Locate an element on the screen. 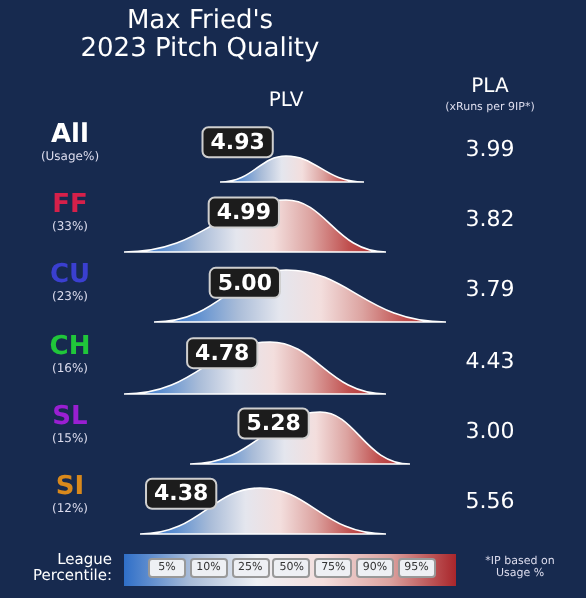 The width and height of the screenshot is (586, 598). data-label: 3.82 is located at coordinates (490, 219).